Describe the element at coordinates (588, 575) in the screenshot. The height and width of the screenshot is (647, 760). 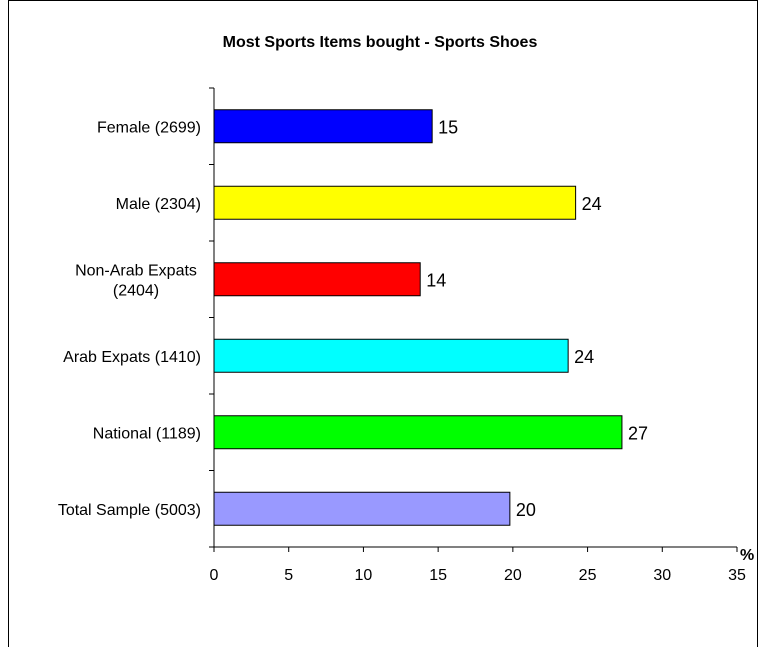
I see `x-tick-label: 25` at that location.